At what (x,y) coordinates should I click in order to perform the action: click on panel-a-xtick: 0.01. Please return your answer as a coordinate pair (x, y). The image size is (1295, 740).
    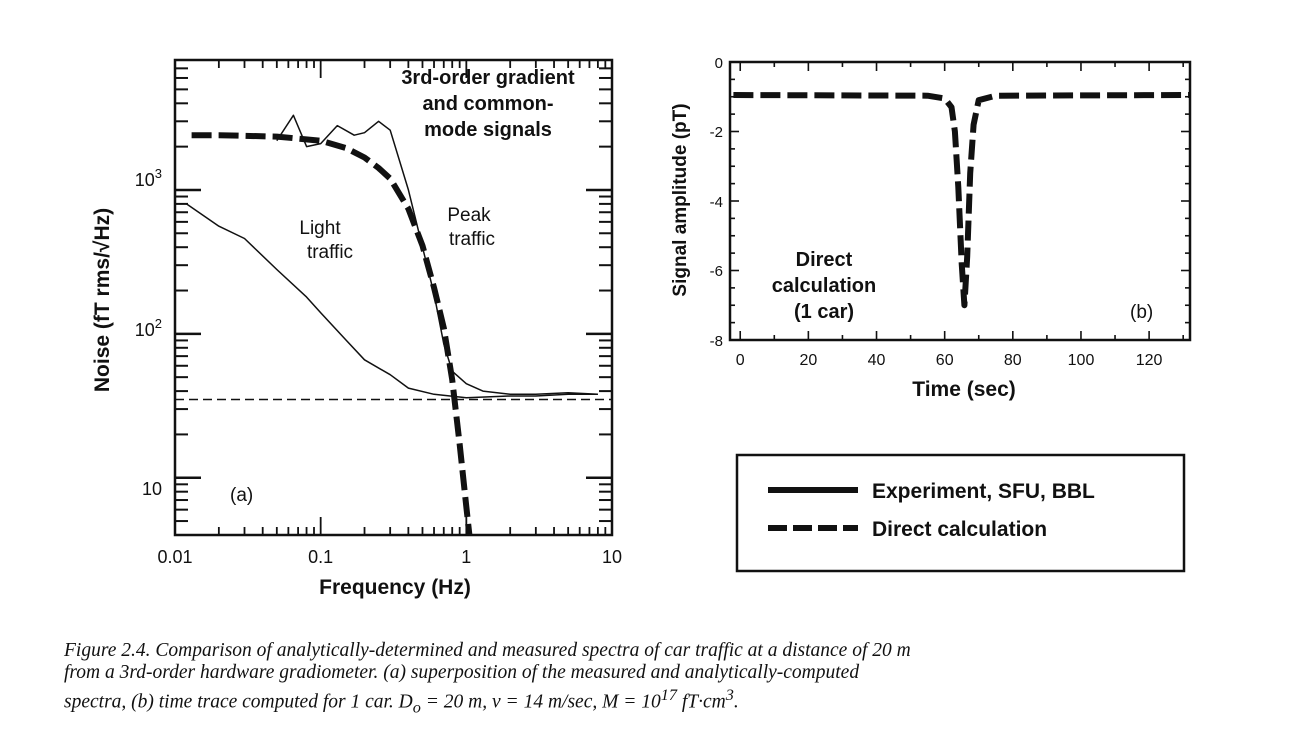
    Looking at the image, I should click on (174, 557).